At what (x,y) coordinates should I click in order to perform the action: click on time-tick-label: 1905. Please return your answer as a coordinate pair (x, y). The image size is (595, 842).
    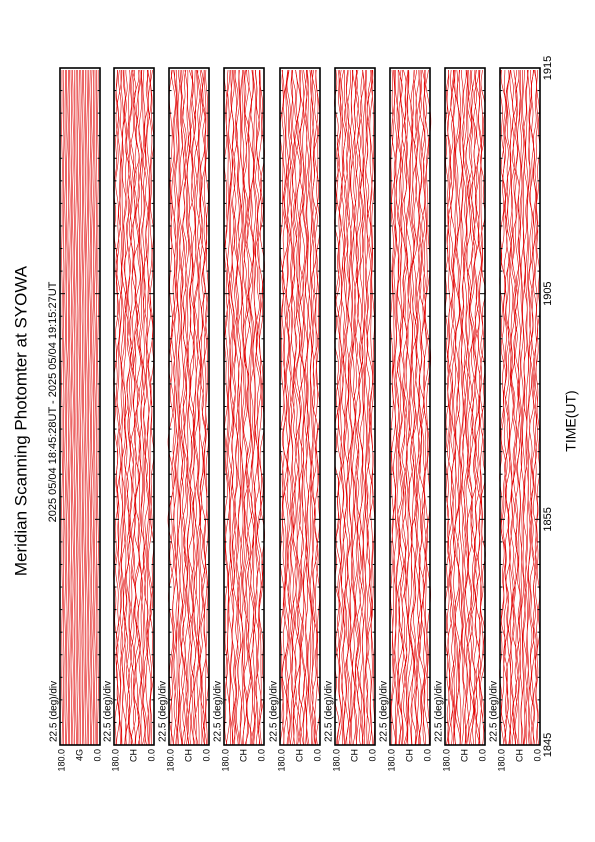
    Looking at the image, I should click on (548, 293).